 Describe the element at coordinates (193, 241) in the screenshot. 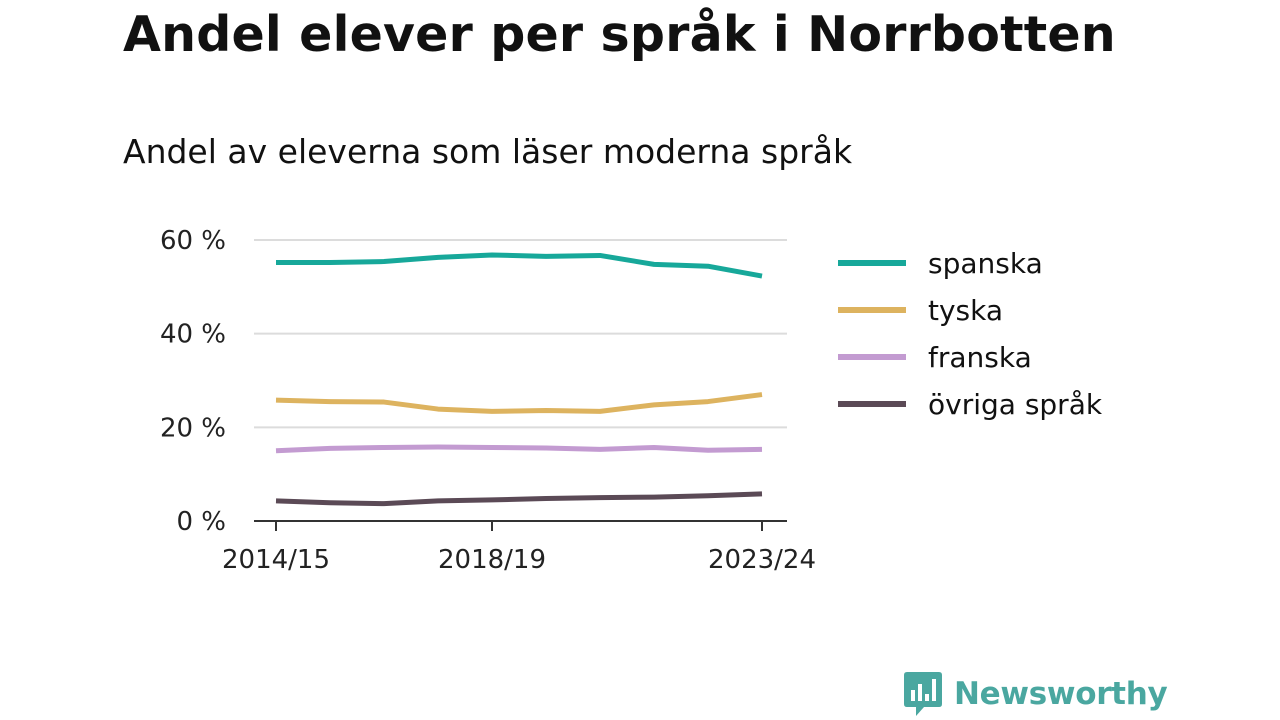

I see `y-tick-label: 60 %` at that location.